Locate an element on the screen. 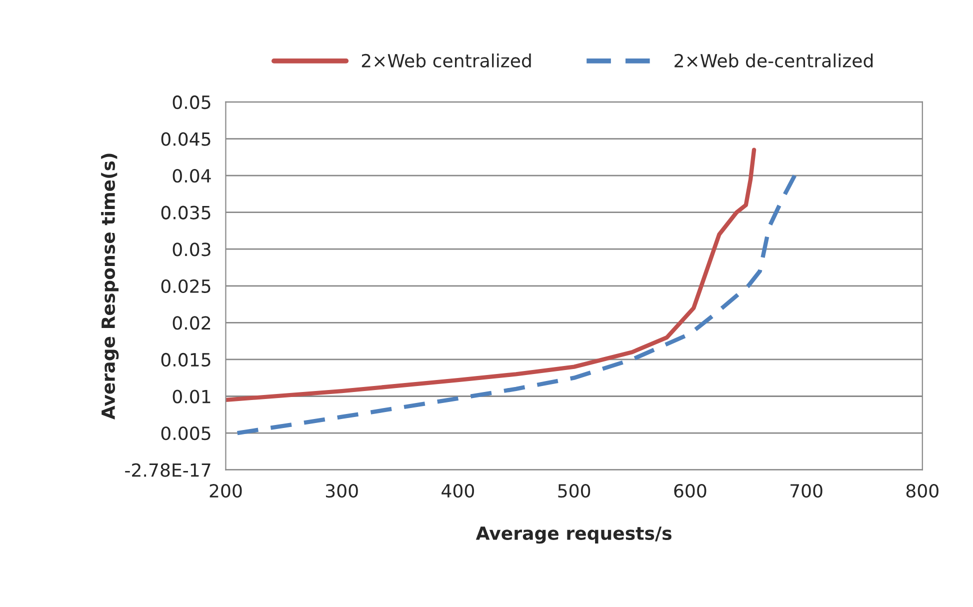 Image resolution: width=973 pixels, height=607 pixels. x-tick-label: 400 is located at coordinates (458, 491).